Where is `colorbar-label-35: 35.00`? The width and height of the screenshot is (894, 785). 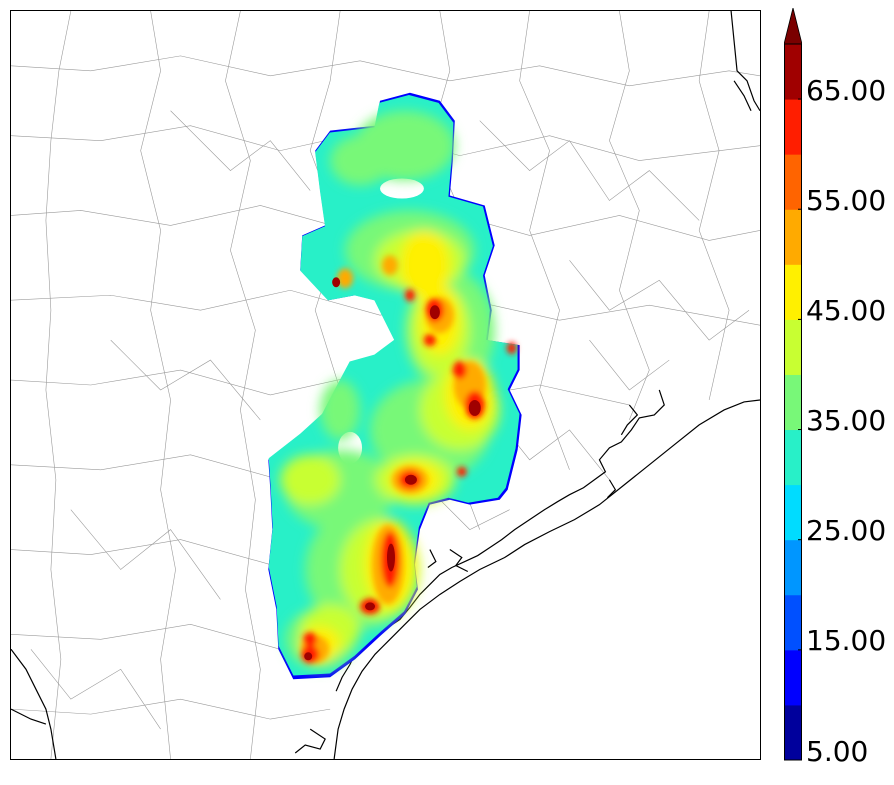
colorbar-label-35: 35.00 is located at coordinates (846, 420).